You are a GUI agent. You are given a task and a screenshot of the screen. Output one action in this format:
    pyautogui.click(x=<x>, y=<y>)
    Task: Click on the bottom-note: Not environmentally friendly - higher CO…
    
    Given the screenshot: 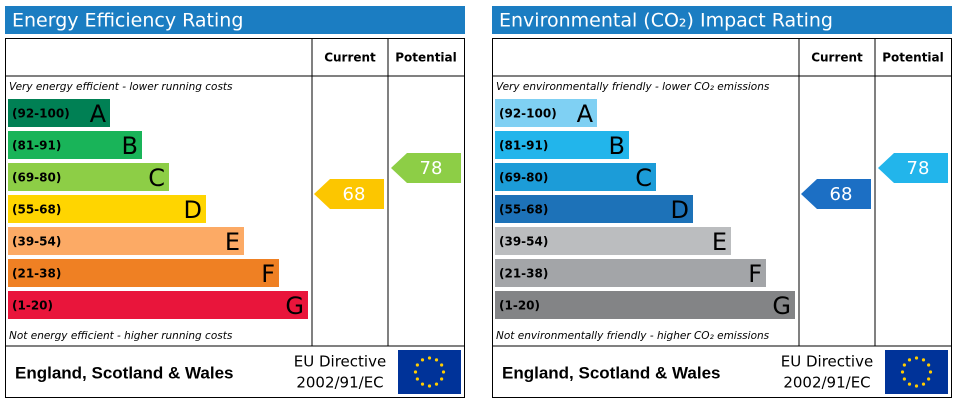 What is the action you would take?
    pyautogui.click(x=633, y=336)
    